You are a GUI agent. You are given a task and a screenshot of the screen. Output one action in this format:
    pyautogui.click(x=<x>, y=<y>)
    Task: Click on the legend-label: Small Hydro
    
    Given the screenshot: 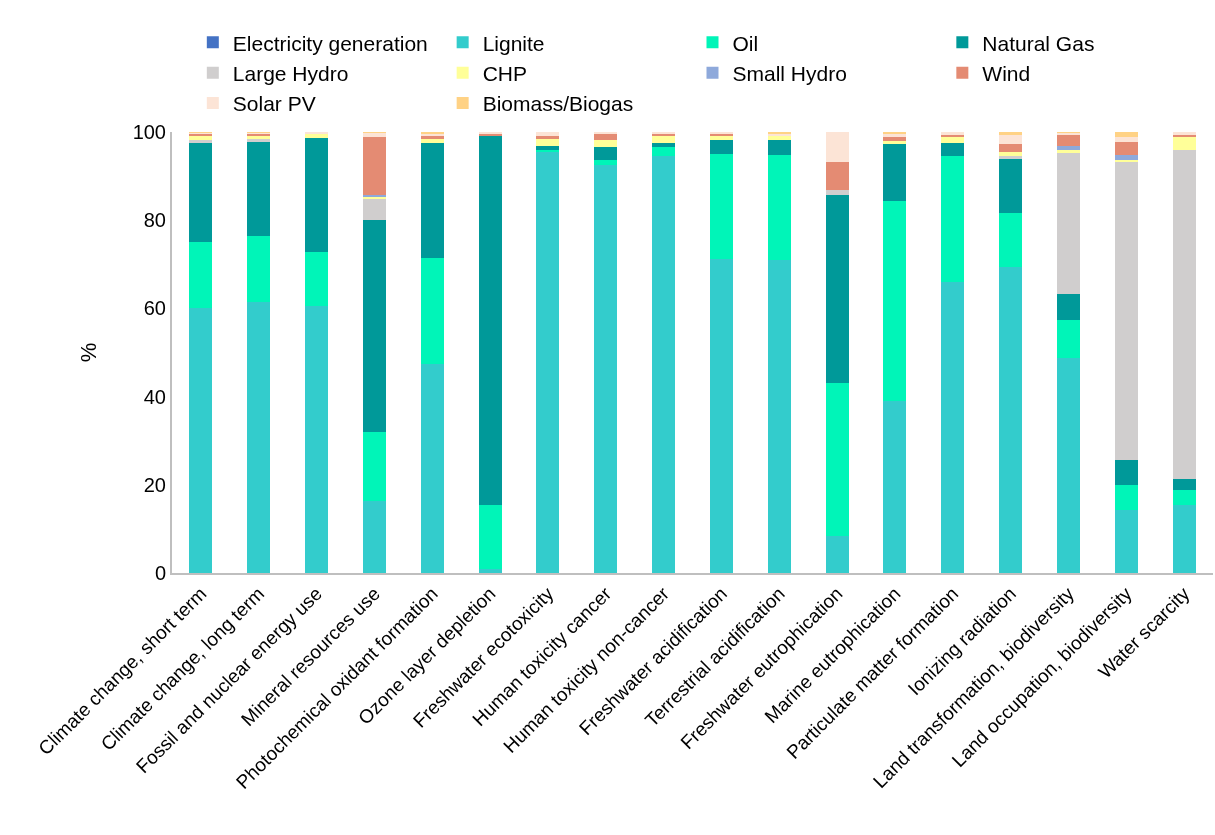 What is the action you would take?
    pyautogui.click(x=789, y=73)
    